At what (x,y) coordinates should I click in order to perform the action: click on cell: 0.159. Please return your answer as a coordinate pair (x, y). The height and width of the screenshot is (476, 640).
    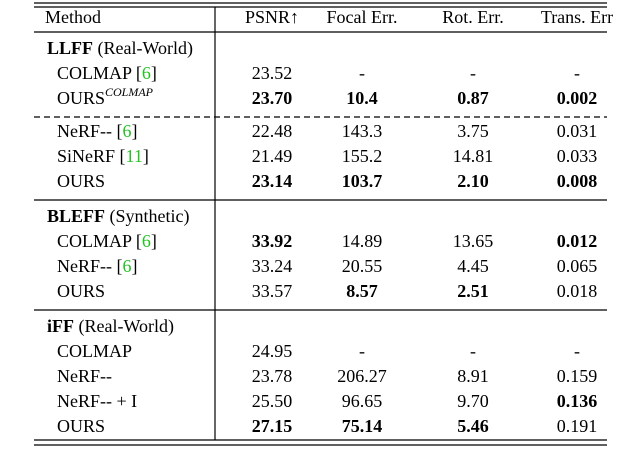
    Looking at the image, I should click on (577, 376).